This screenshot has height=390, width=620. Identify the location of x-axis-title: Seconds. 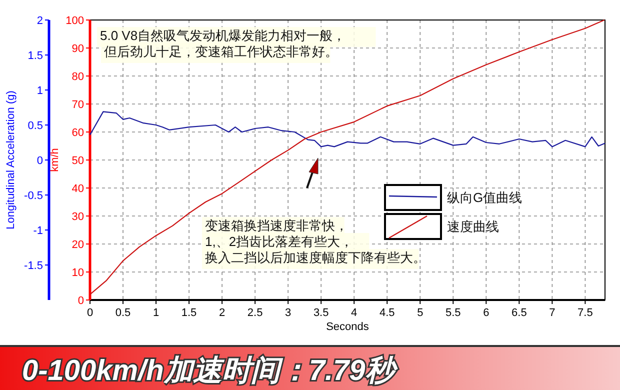
(348, 327).